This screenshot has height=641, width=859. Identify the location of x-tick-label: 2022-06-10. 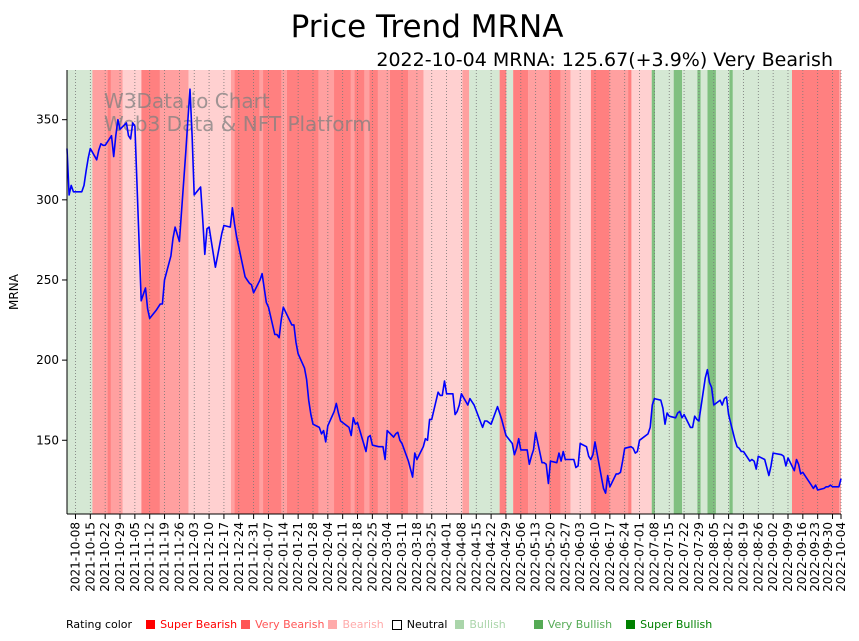
(595, 557).